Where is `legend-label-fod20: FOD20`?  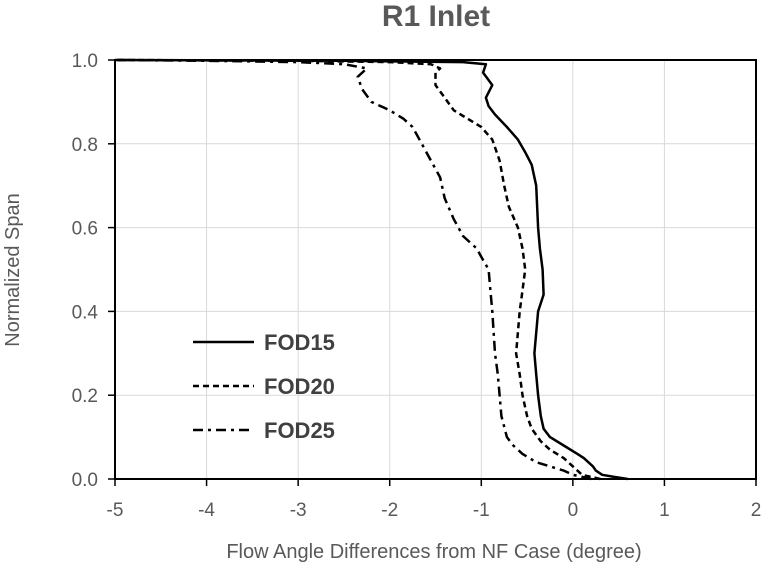 legend-label-fod20: FOD20 is located at coordinates (299, 386).